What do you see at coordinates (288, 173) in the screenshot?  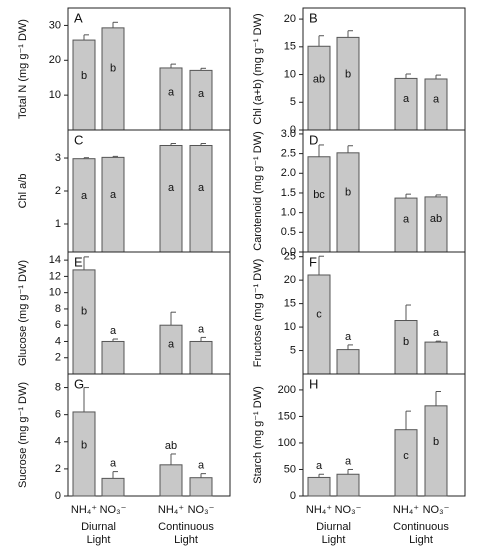 I see `y-tick-label: 2.0` at bounding box center [288, 173].